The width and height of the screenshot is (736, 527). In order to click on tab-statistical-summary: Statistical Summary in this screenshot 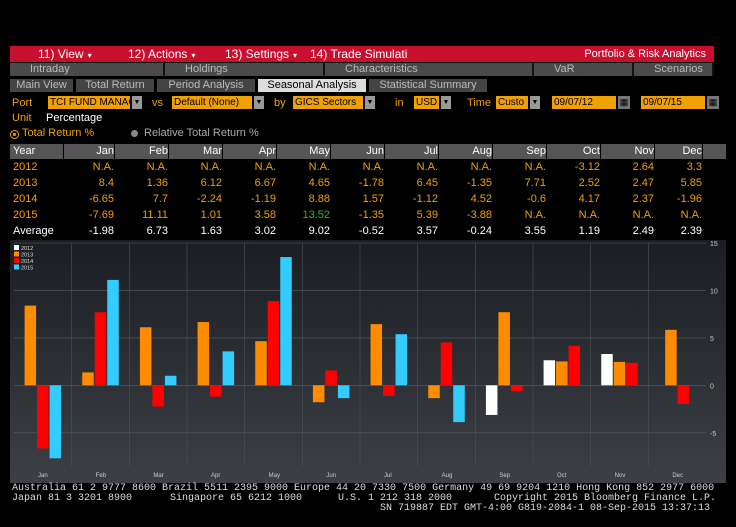, I will do `click(428, 85)`.